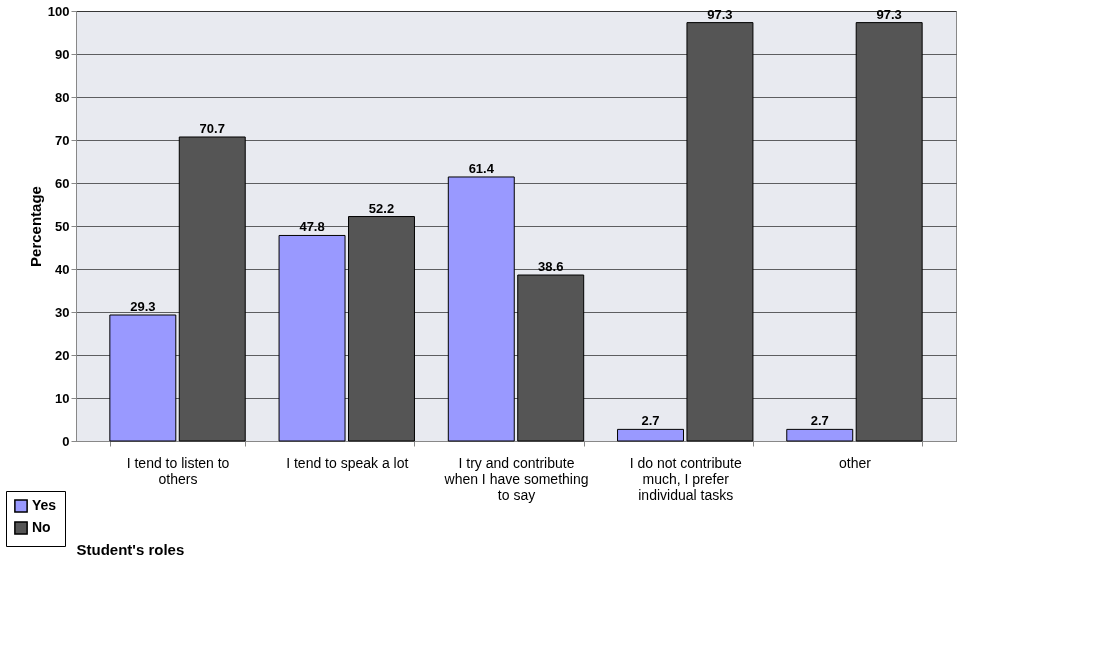 The image size is (1101, 650). What do you see at coordinates (855, 462) in the screenshot?
I see `x-tick-label: other` at bounding box center [855, 462].